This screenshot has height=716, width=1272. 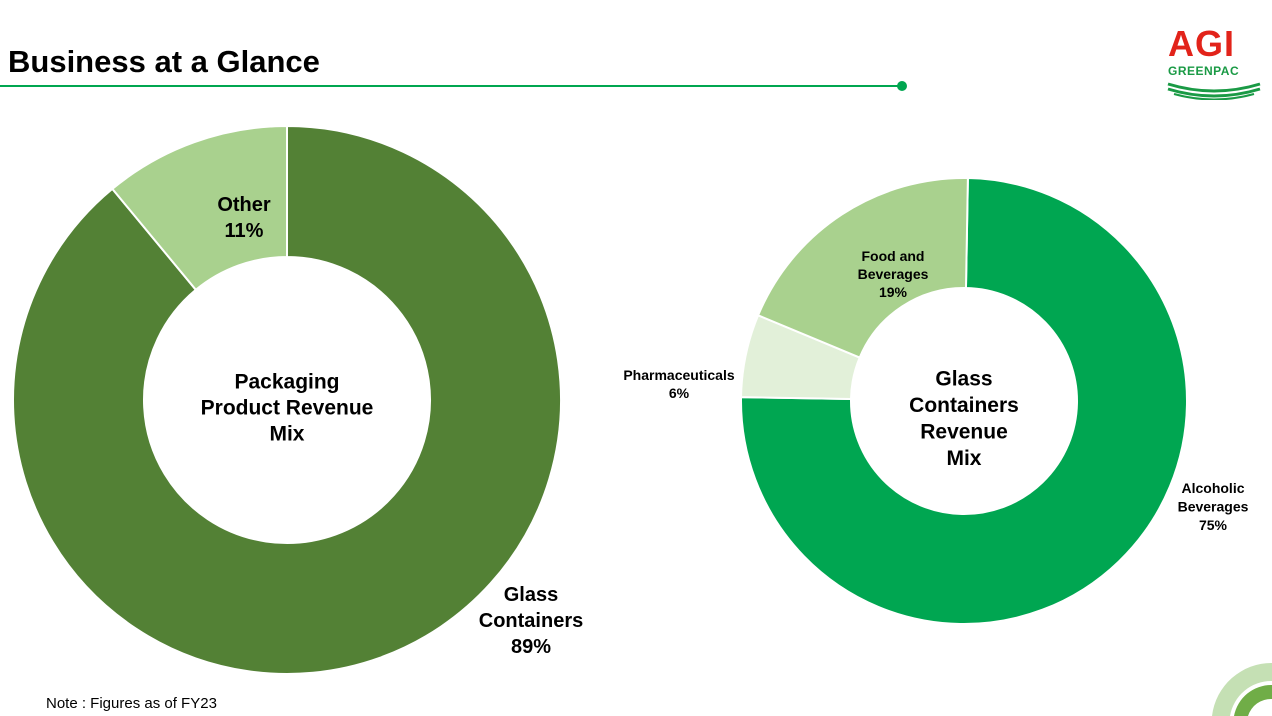 What do you see at coordinates (1204, 71) in the screenshot?
I see `logo-subtext: GREENPAC` at bounding box center [1204, 71].